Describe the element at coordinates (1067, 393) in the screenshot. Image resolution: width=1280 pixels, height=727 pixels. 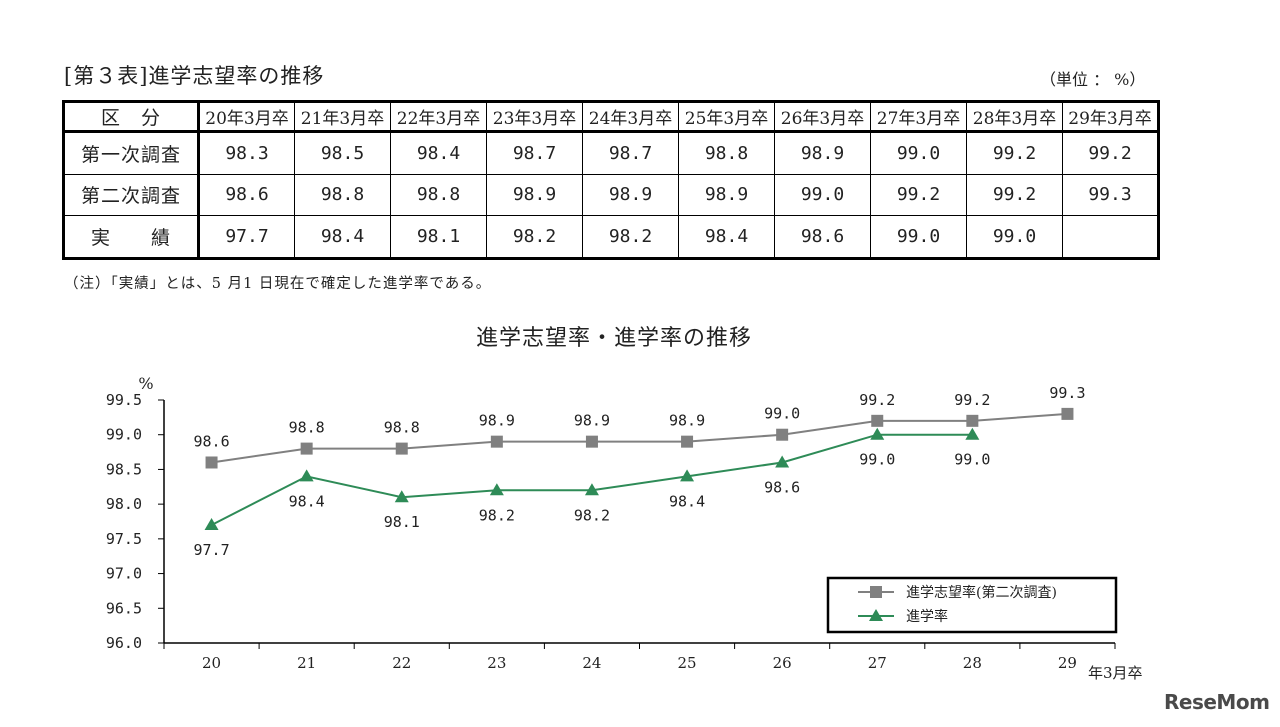
I see `data-label: 99.3` at that location.